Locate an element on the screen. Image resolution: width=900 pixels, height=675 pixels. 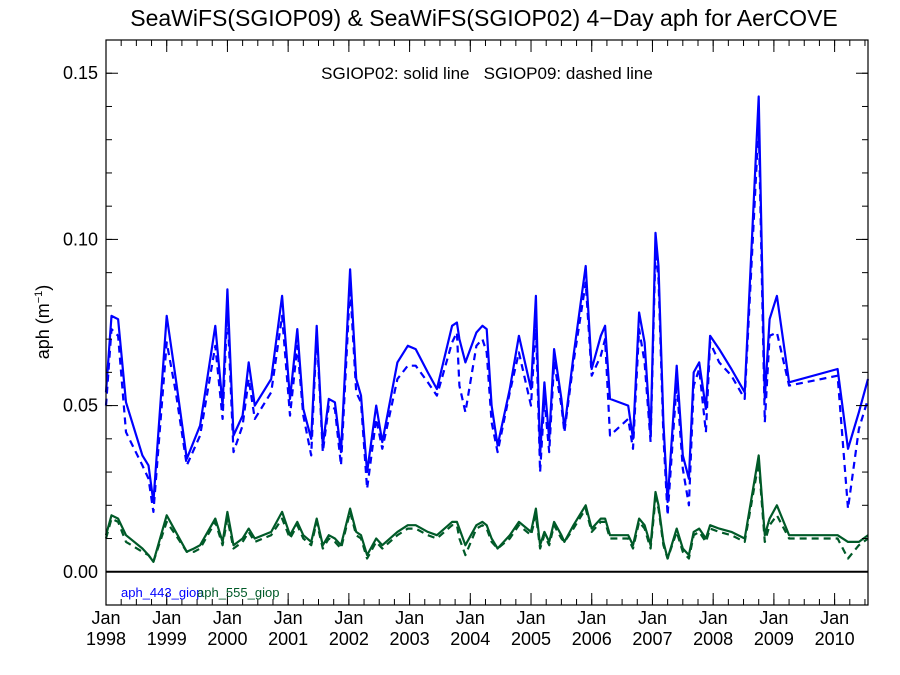
y-axis-label-main: aph (m is located at coordinates (43, 331).